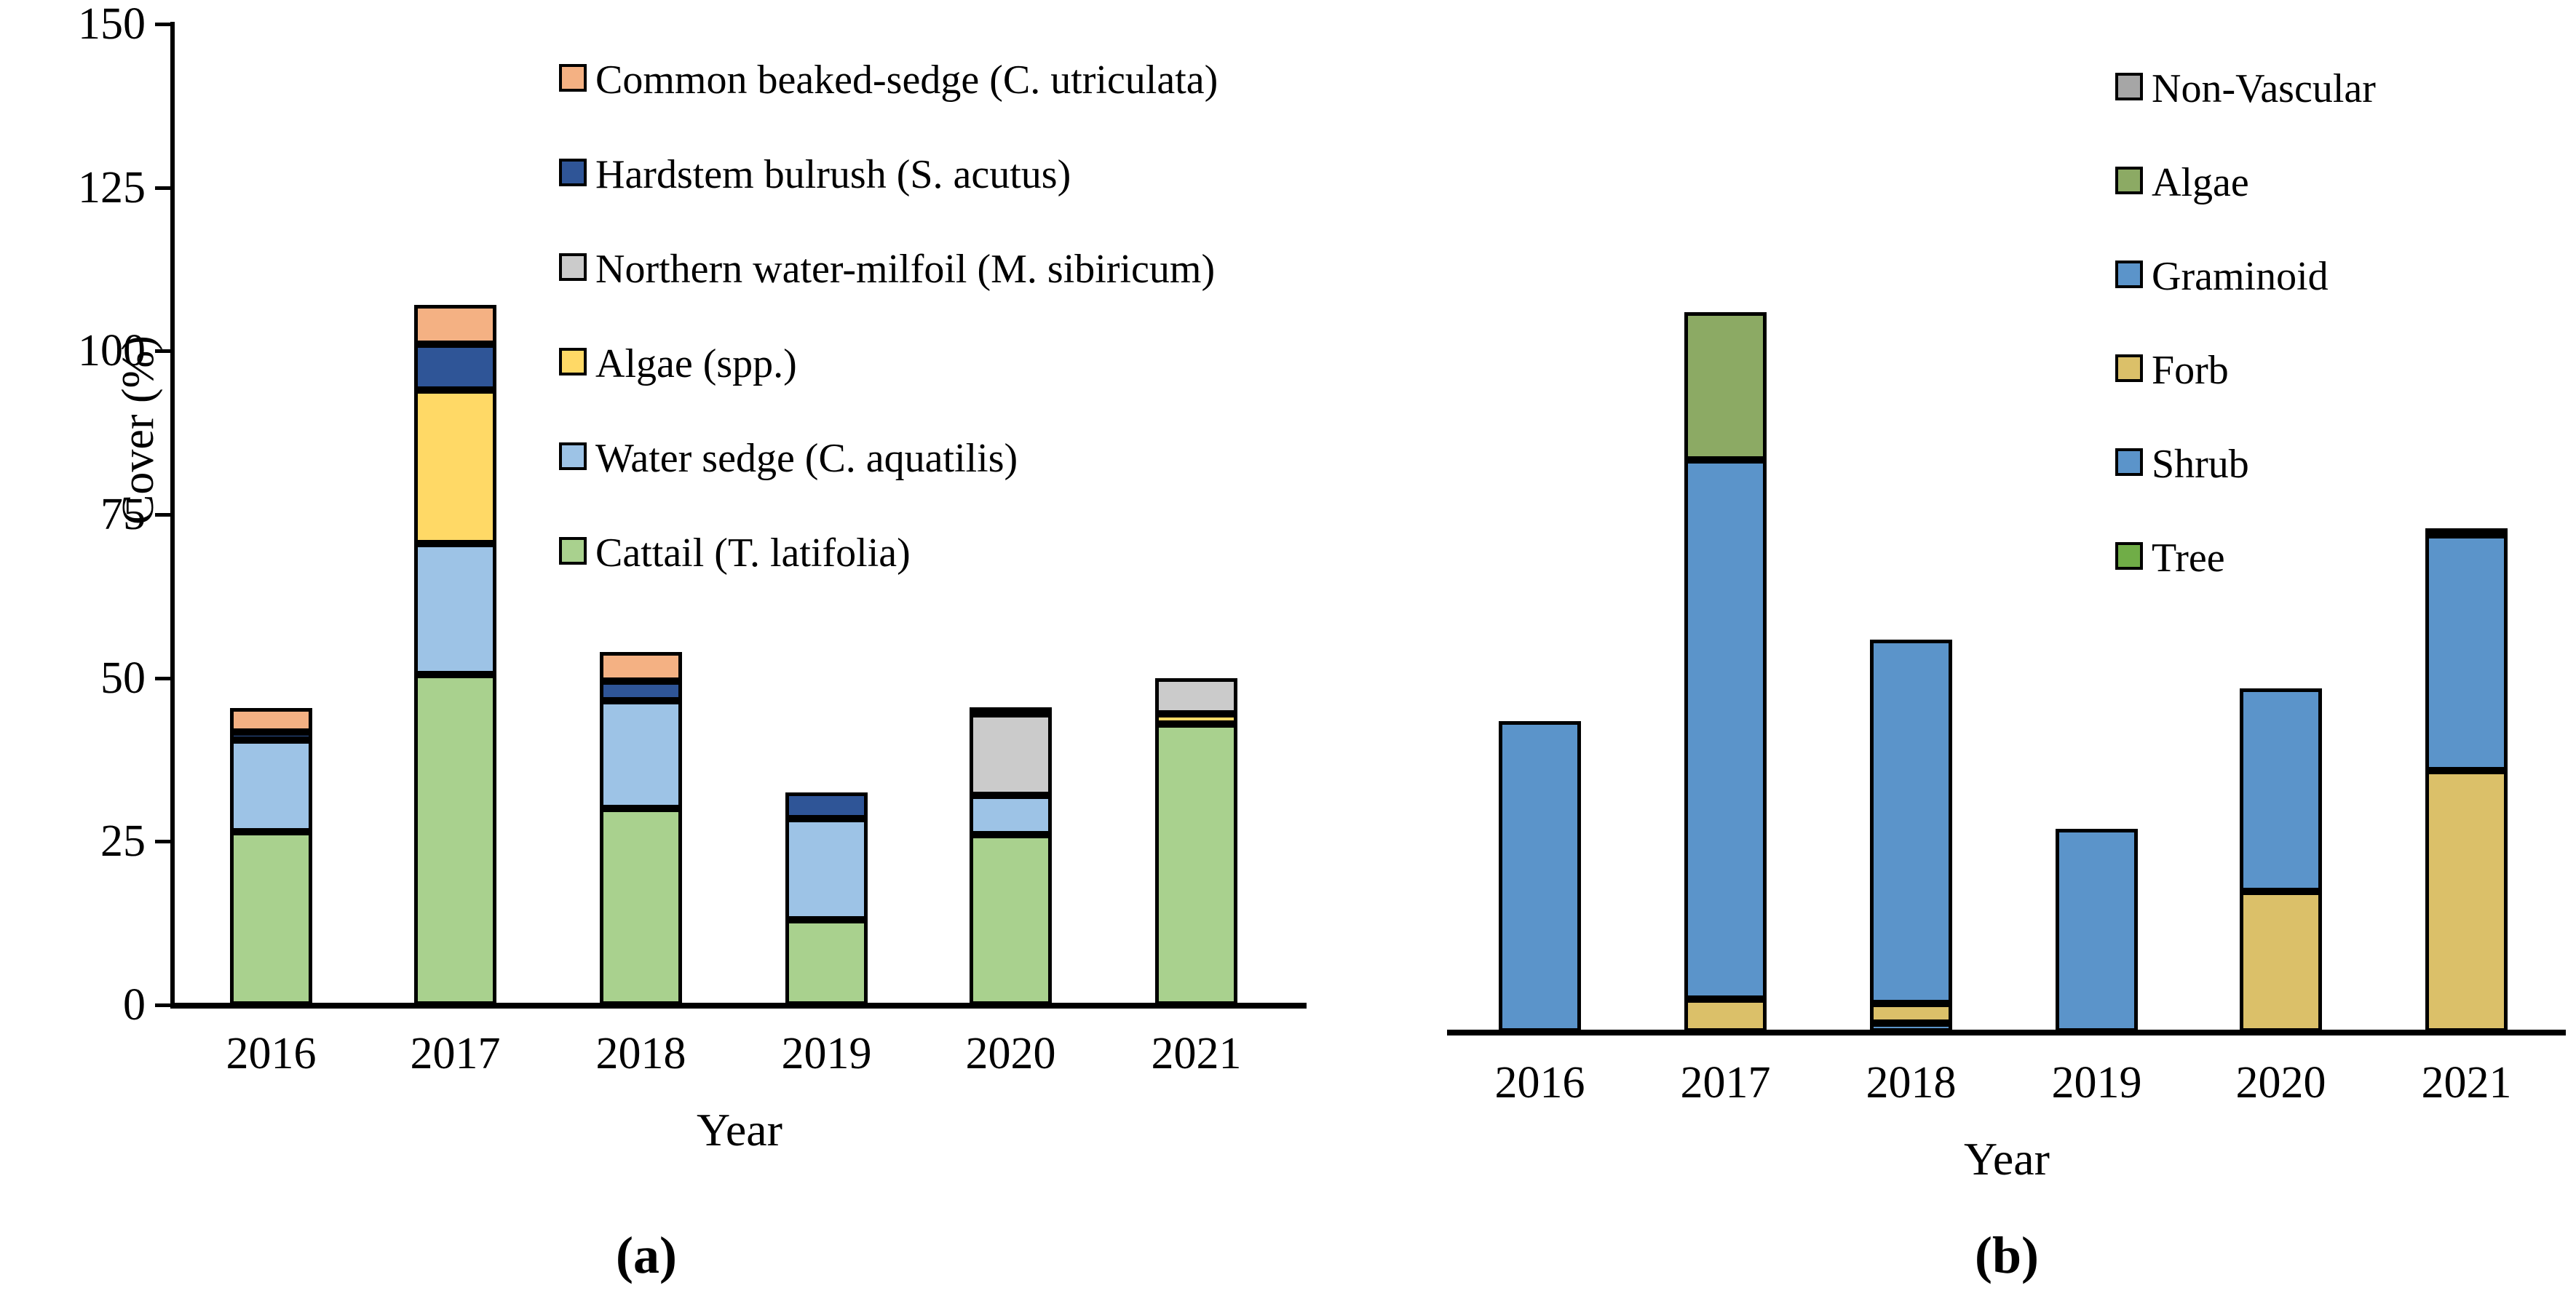  What do you see at coordinates (2200, 464) in the screenshot?
I see `panel-b-legend-label: Shrub` at bounding box center [2200, 464].